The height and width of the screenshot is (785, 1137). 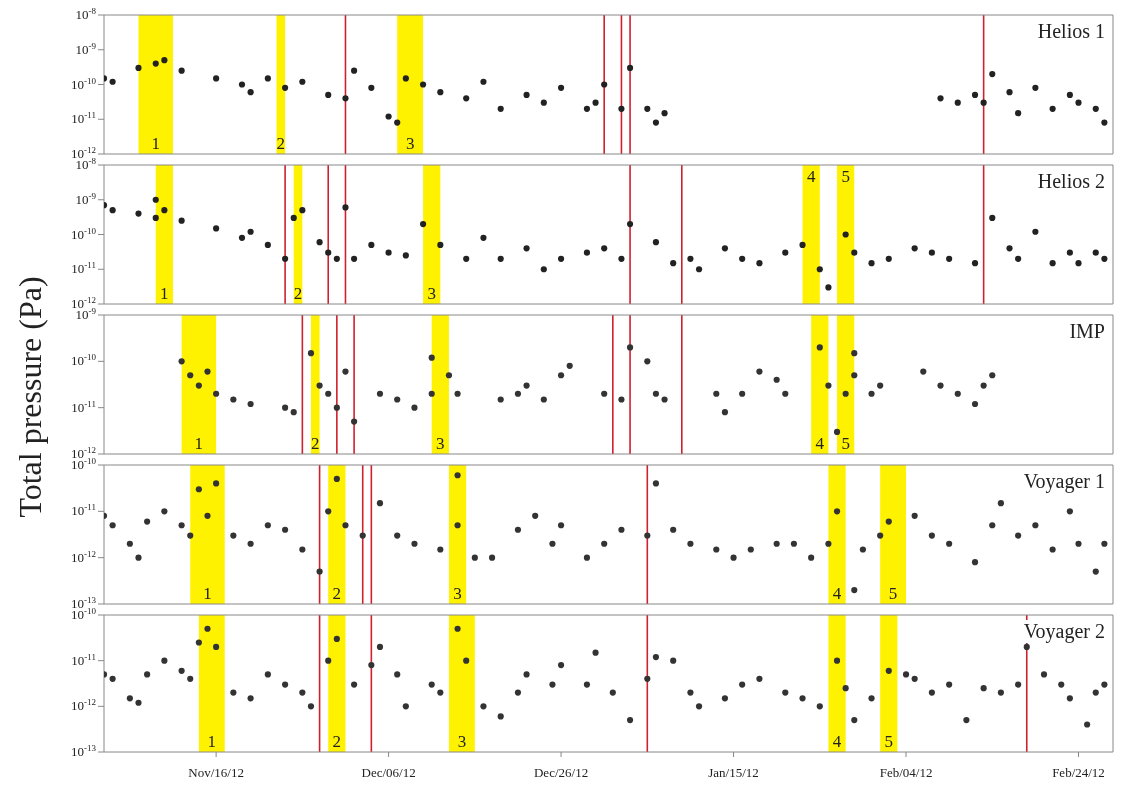 What do you see at coordinates (1071, 31) in the screenshot?
I see `chart-title: Helios 1` at bounding box center [1071, 31].